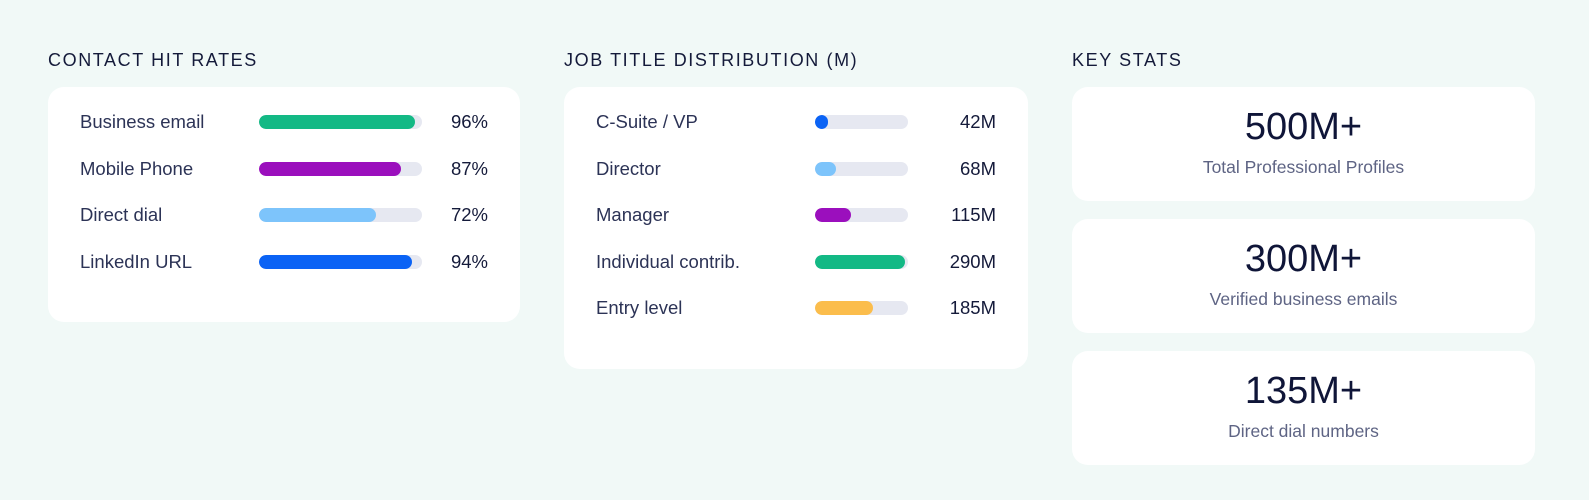 This screenshot has height=500, width=1589. Describe the element at coordinates (1303, 299) in the screenshot. I see `stat-label: Verified business emails` at that location.